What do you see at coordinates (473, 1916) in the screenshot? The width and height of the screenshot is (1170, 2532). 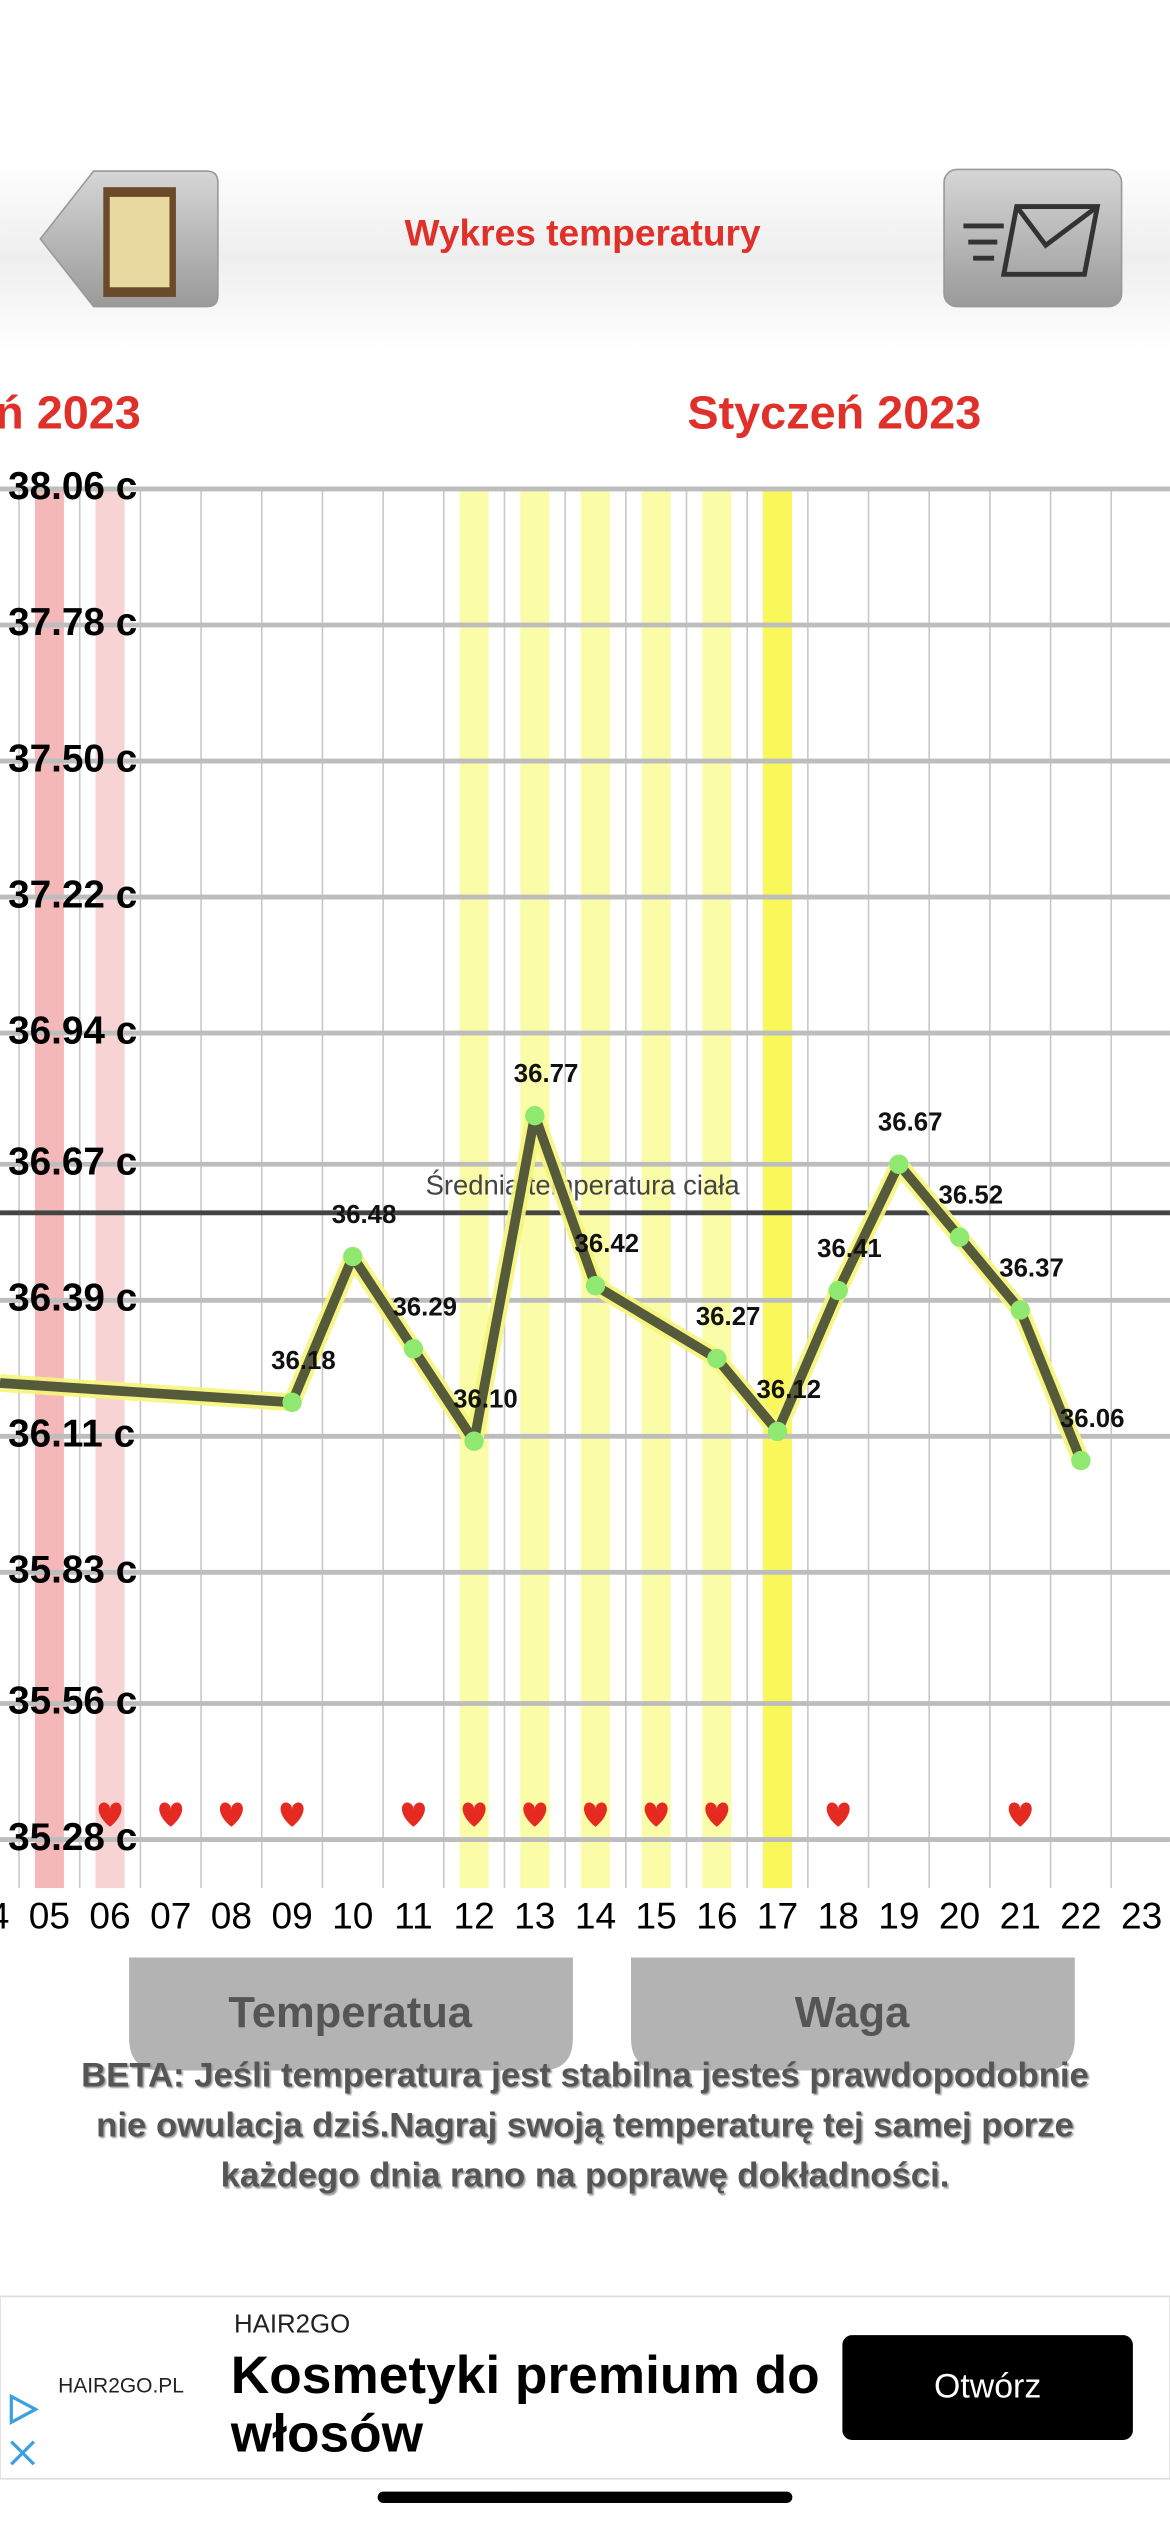 I see `x-tick-label: 12` at bounding box center [473, 1916].